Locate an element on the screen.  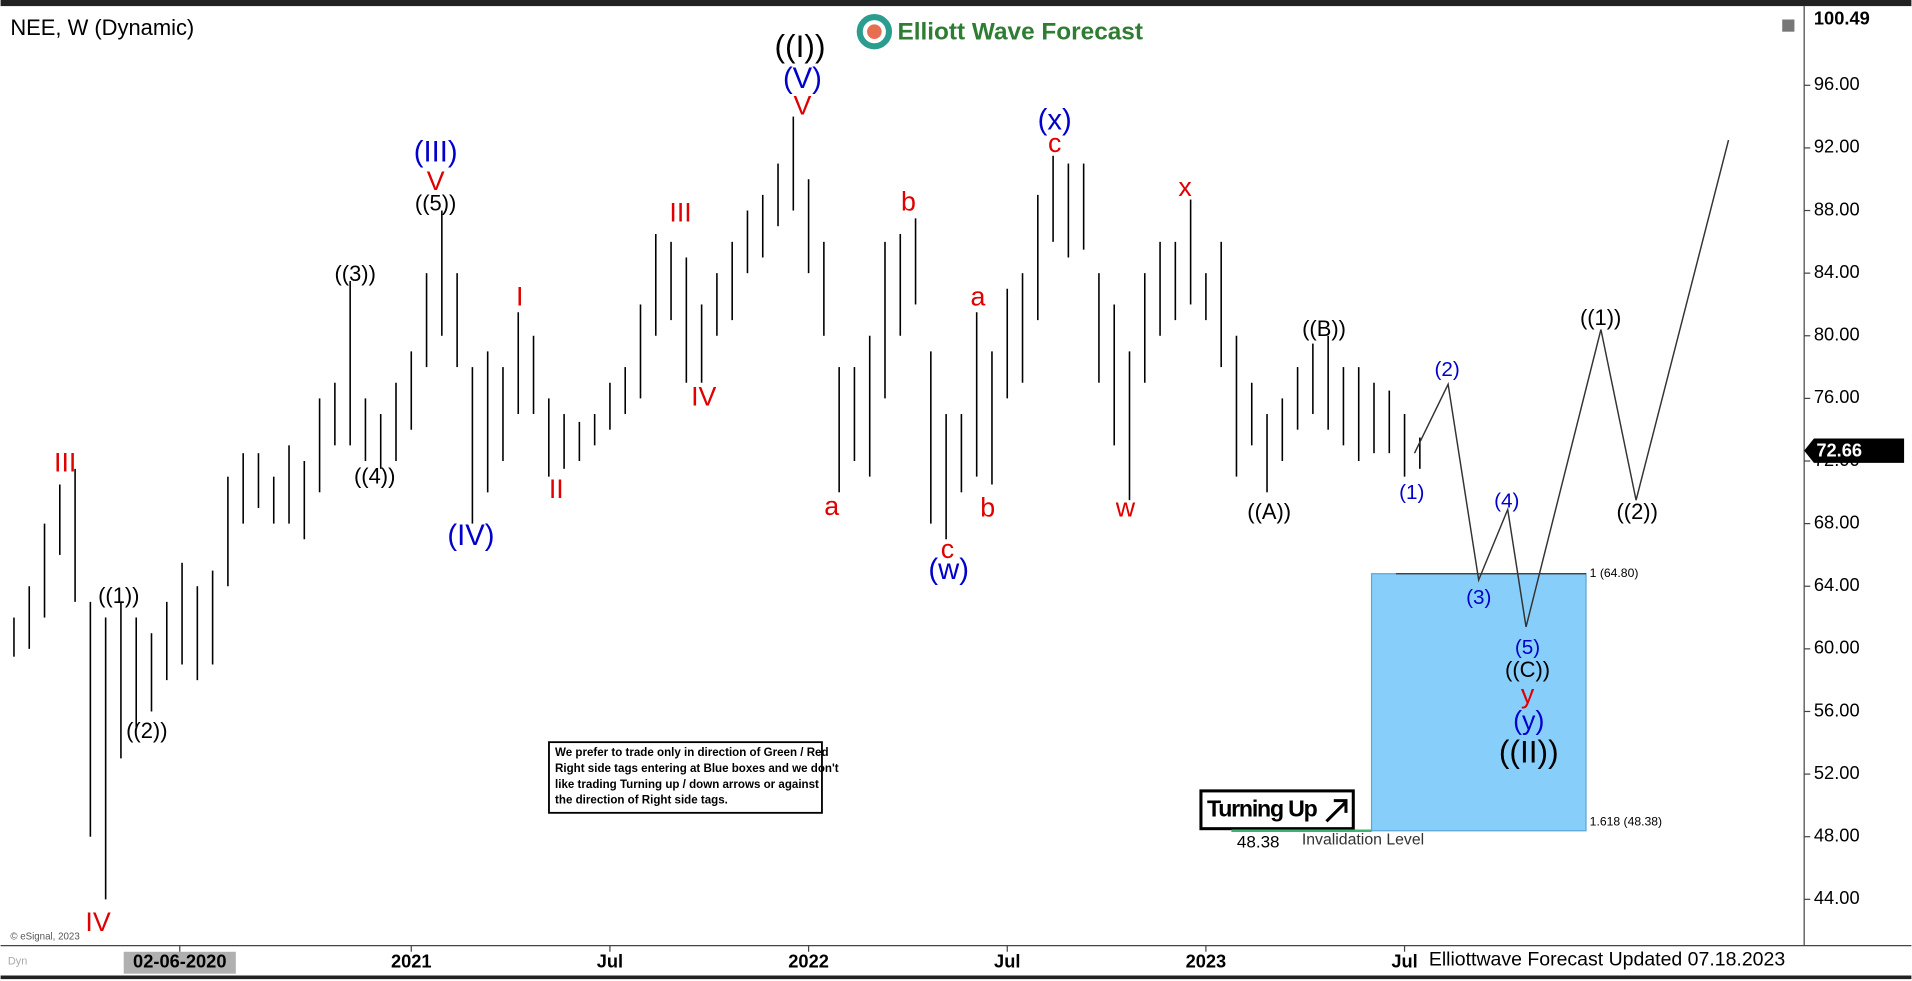
x-tick-label: 2022 is located at coordinates (808, 961).